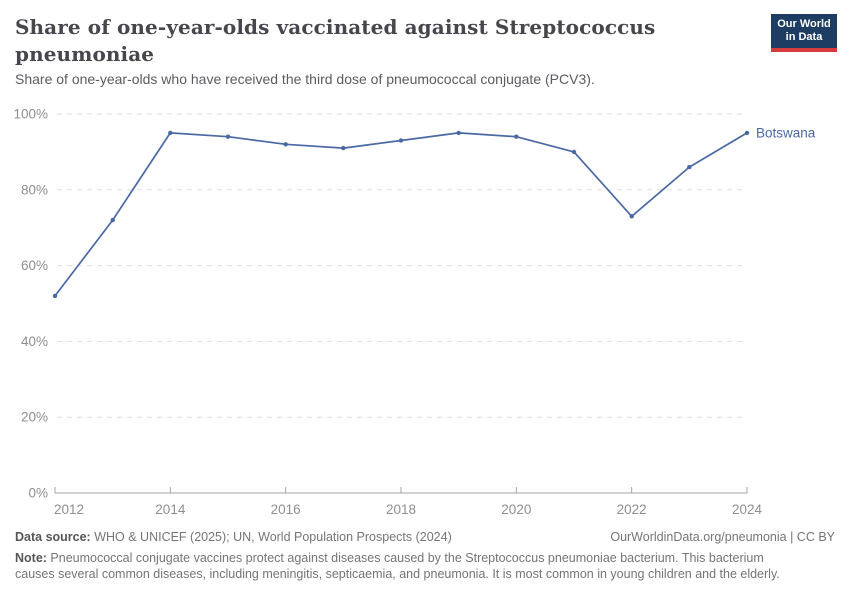 The image size is (850, 600). What do you see at coordinates (804, 24) in the screenshot?
I see `owid-logo-line1: Our World` at bounding box center [804, 24].